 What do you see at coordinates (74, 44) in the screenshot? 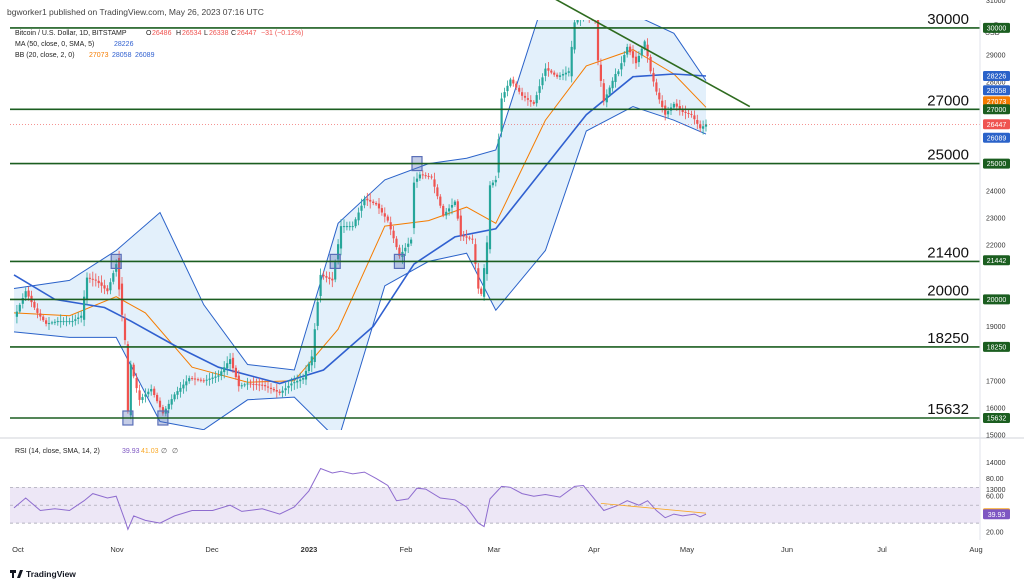
I see `ma-legend: MA (50, close, 0, SMA, 5) 28226` at bounding box center [74, 44].